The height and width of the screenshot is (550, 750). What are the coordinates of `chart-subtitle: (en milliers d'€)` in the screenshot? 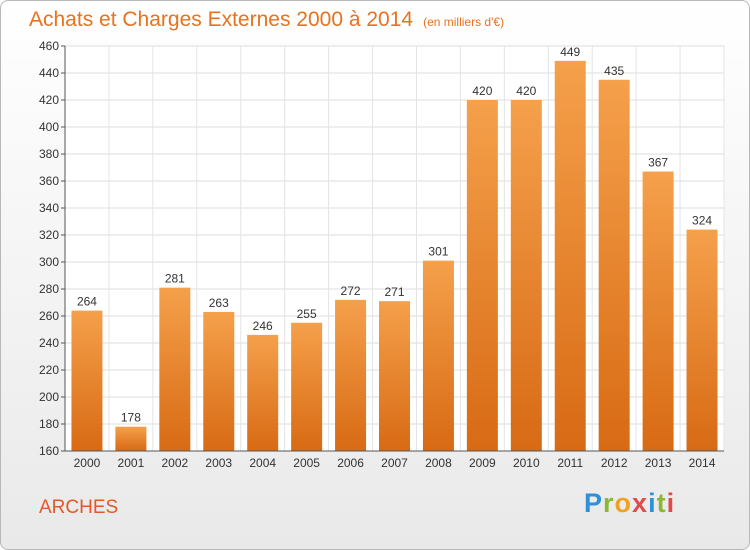 It's located at (464, 22).